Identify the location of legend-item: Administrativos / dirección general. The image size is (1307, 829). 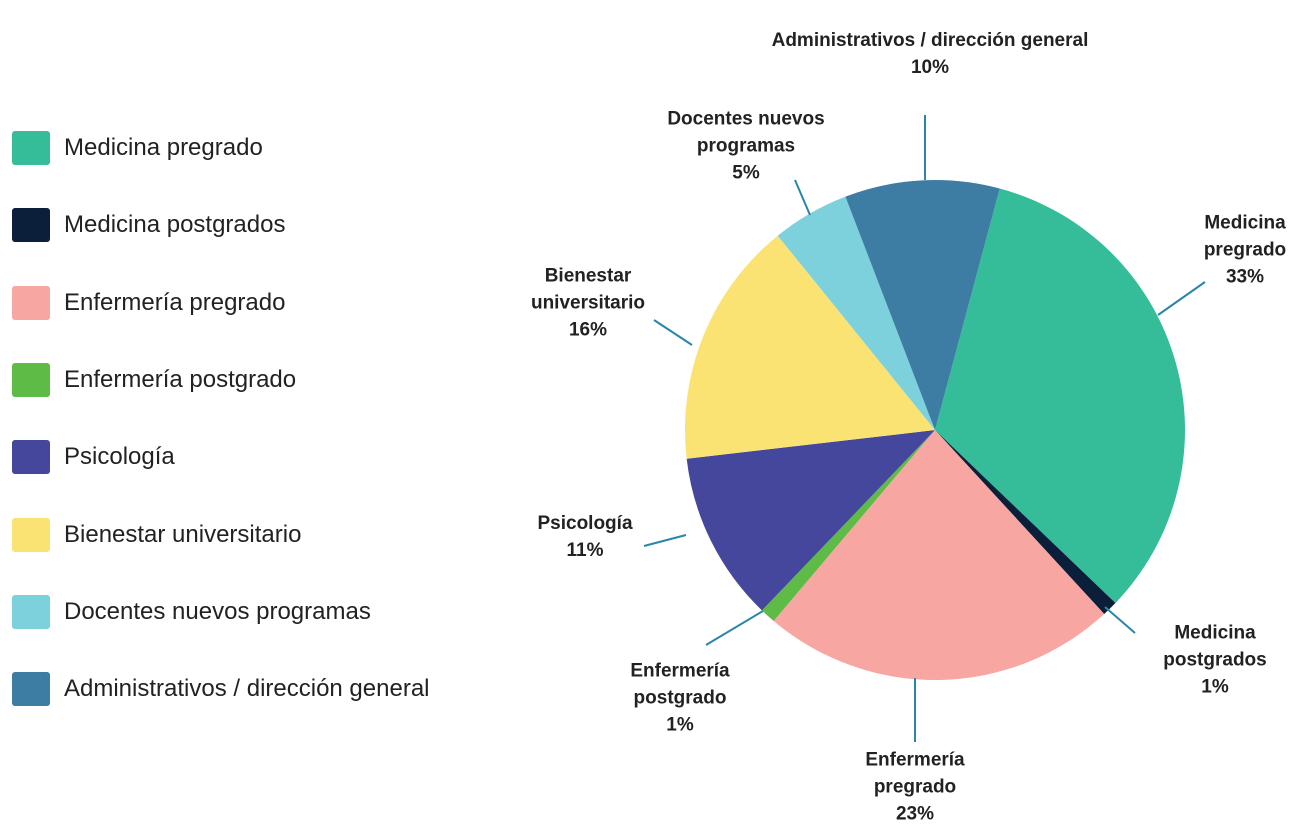
(221, 689).